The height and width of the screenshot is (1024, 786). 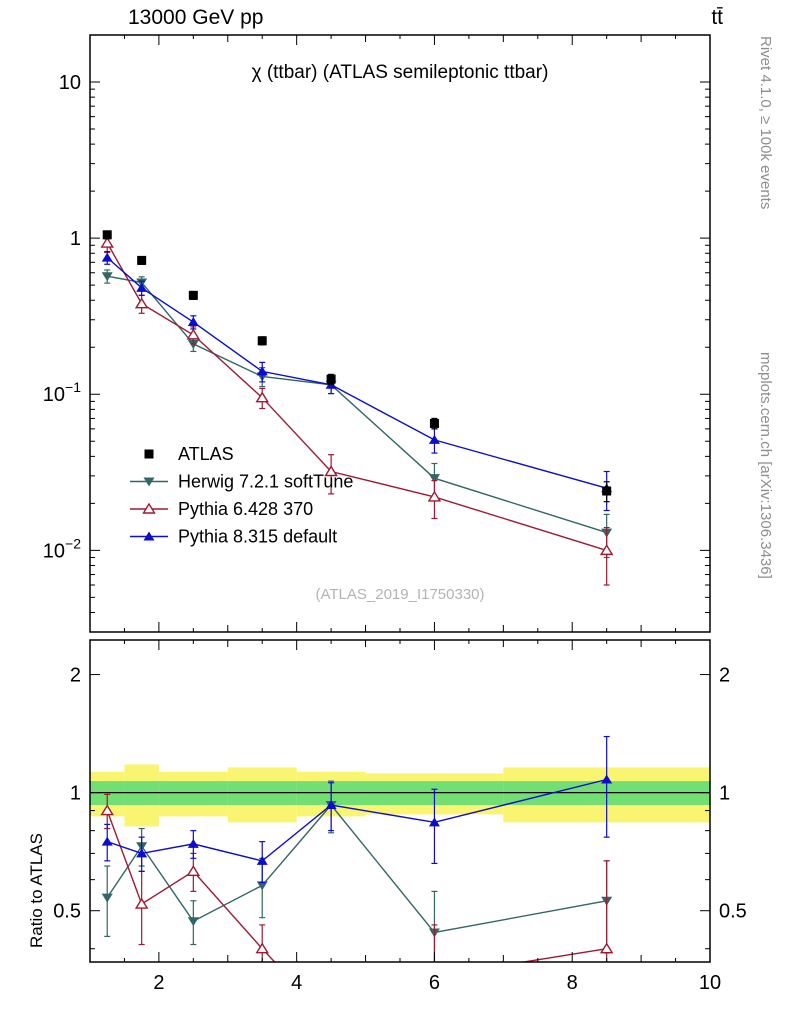 What do you see at coordinates (73, 387) in the screenshot?
I see `tick-exponent: −1` at bounding box center [73, 387].